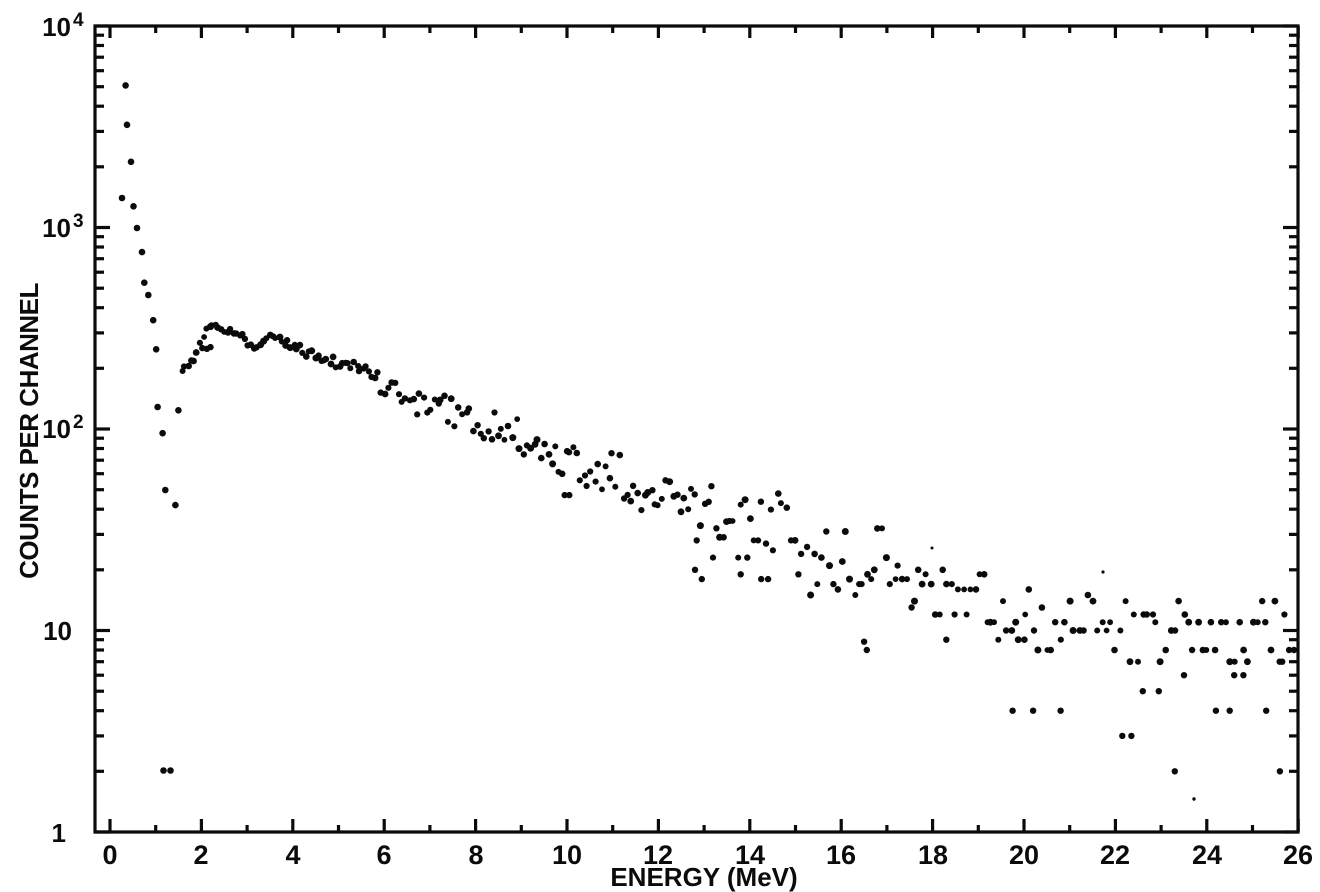 This screenshot has height=892, width=1320. Describe the element at coordinates (1207, 855) in the screenshot. I see `svg-text: 24` at that location.